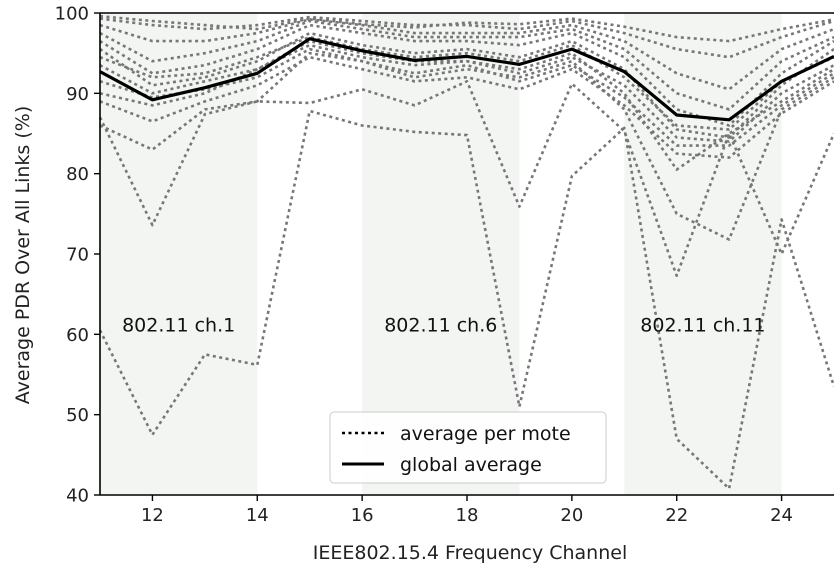  Describe the element at coordinates (152, 515) in the screenshot. I see `x-tick-label-12: 12` at that location.